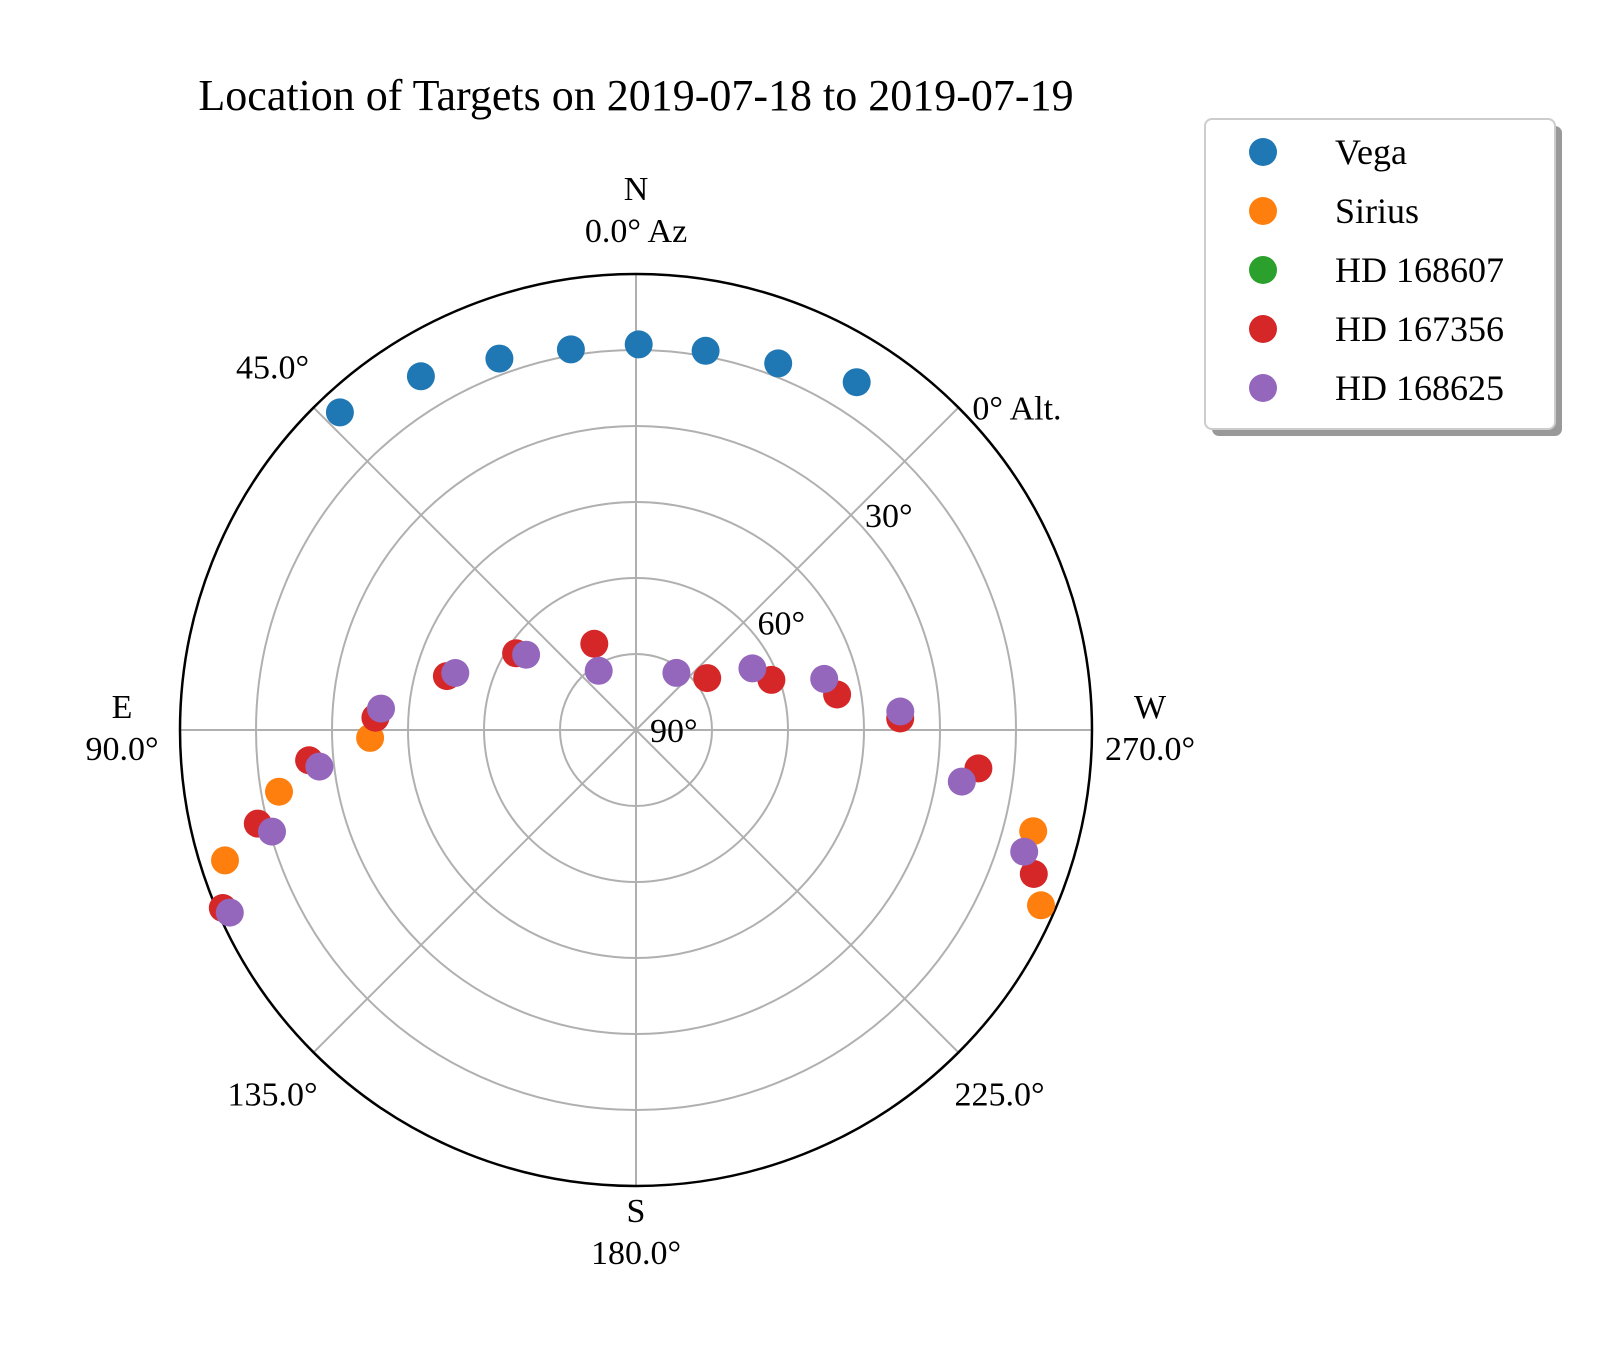 The image size is (1616, 1351). What do you see at coordinates (1419, 270) in the screenshot?
I see `legend-label-hd-168607: HD 168607` at bounding box center [1419, 270].